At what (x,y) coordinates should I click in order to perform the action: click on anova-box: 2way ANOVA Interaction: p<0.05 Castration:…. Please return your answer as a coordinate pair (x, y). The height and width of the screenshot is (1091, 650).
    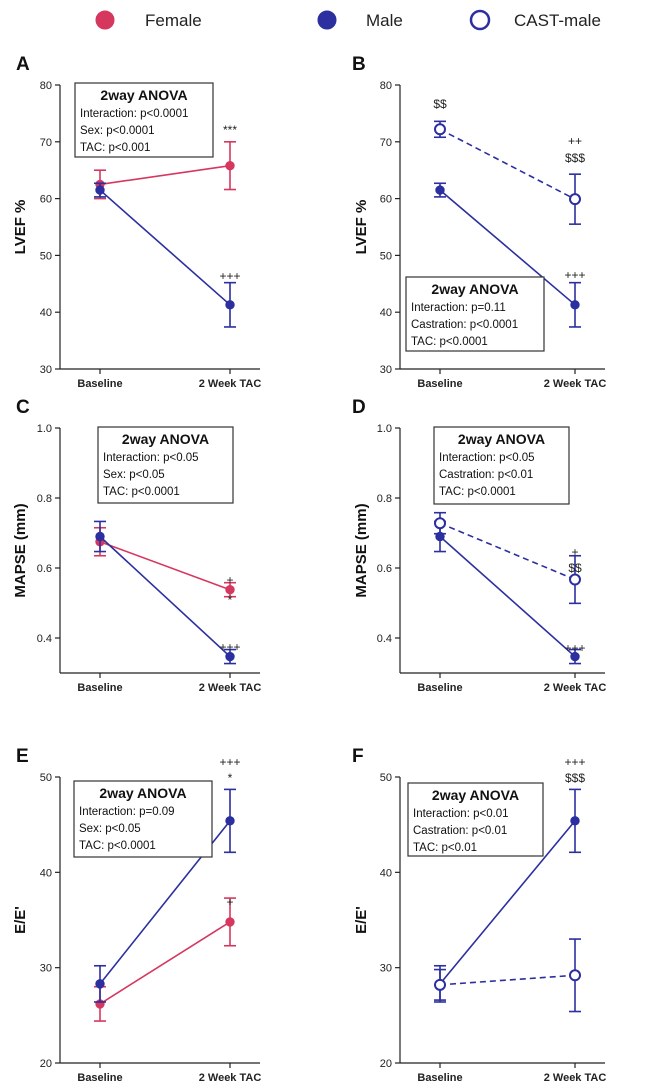
    Looking at the image, I should click on (501, 465).